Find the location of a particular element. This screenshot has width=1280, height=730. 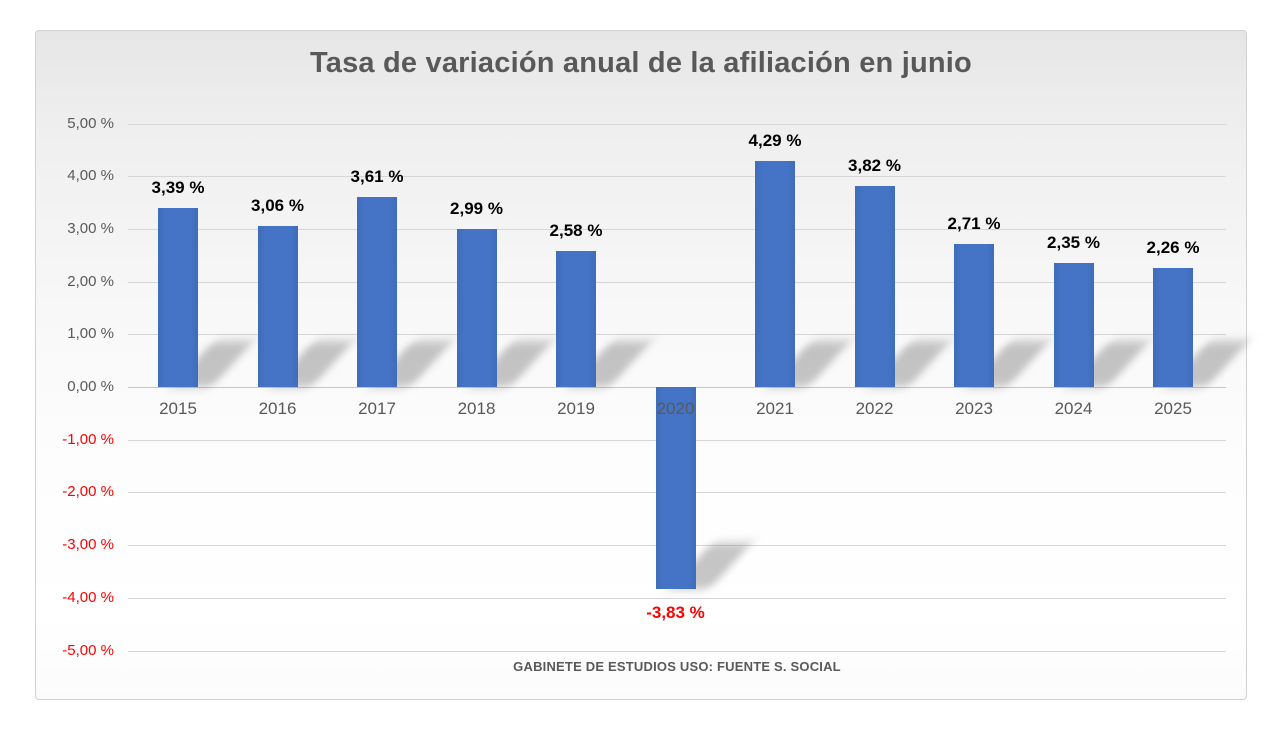

bar-value-label-2017: 3,61 % is located at coordinates (377, 176).